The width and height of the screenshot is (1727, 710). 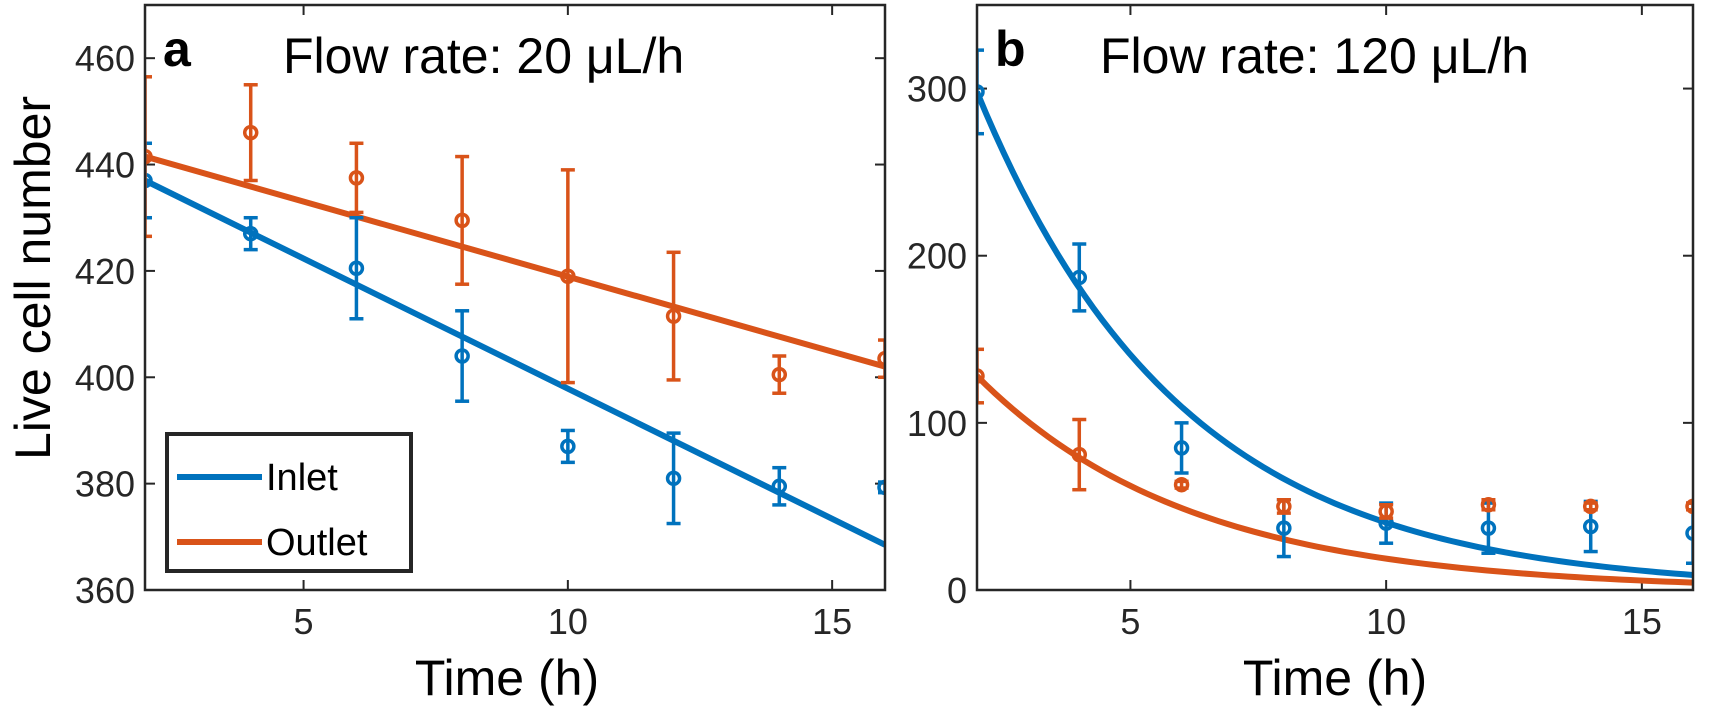 What do you see at coordinates (302, 478) in the screenshot?
I see `legend-label-inlet: Inlet` at bounding box center [302, 478].